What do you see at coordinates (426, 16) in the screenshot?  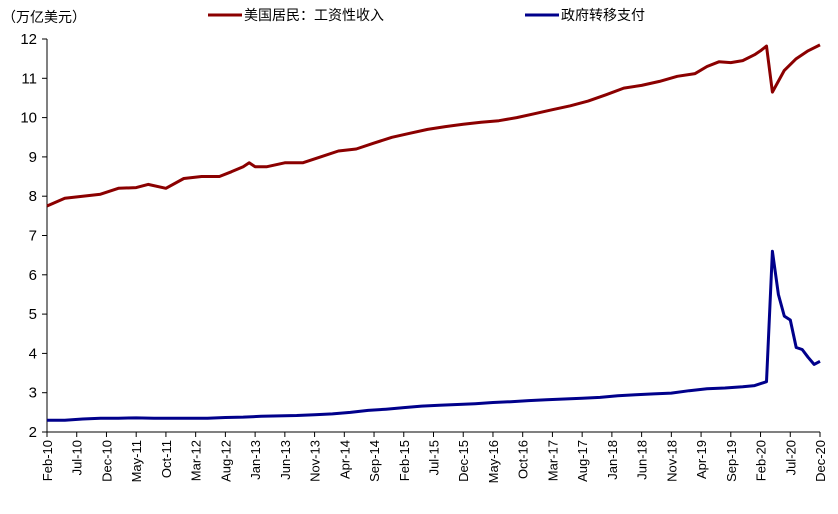 I see `legend: 美国居民：工资性收入 政府转移支付` at bounding box center [426, 16].